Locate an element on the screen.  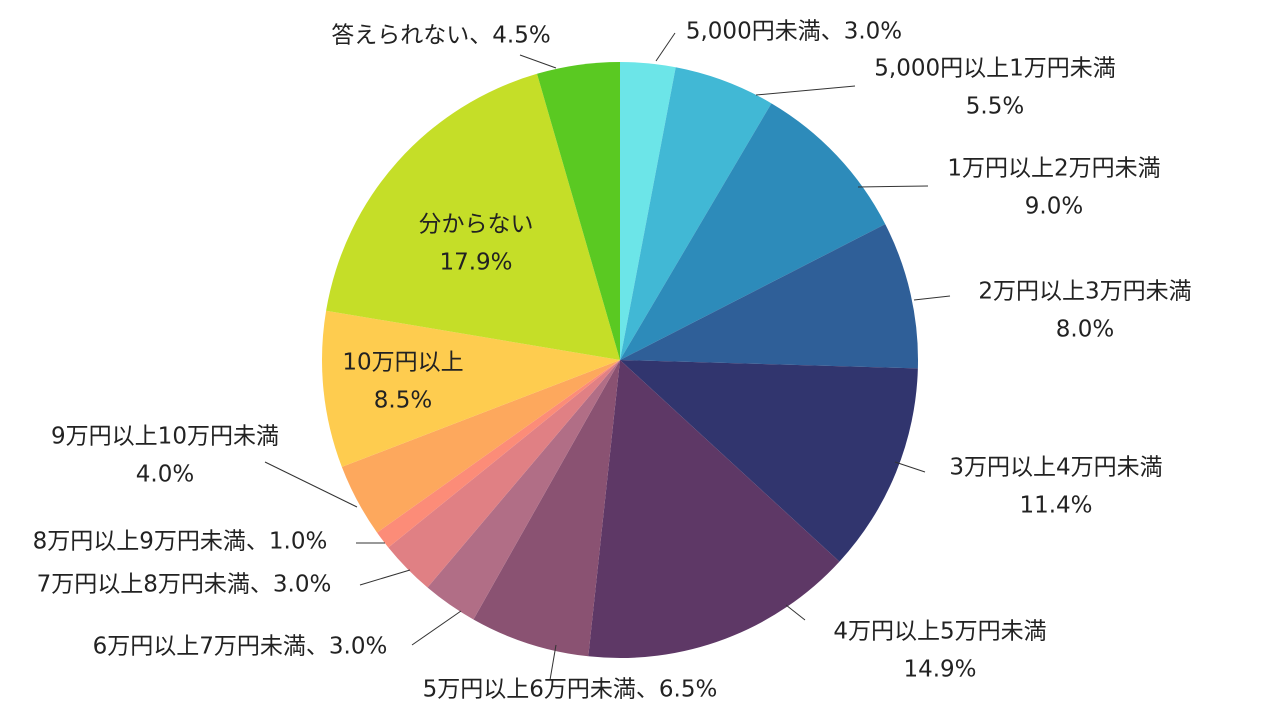
slice-label-name-11: 9万円以上10万円未満 is located at coordinates (165, 437).